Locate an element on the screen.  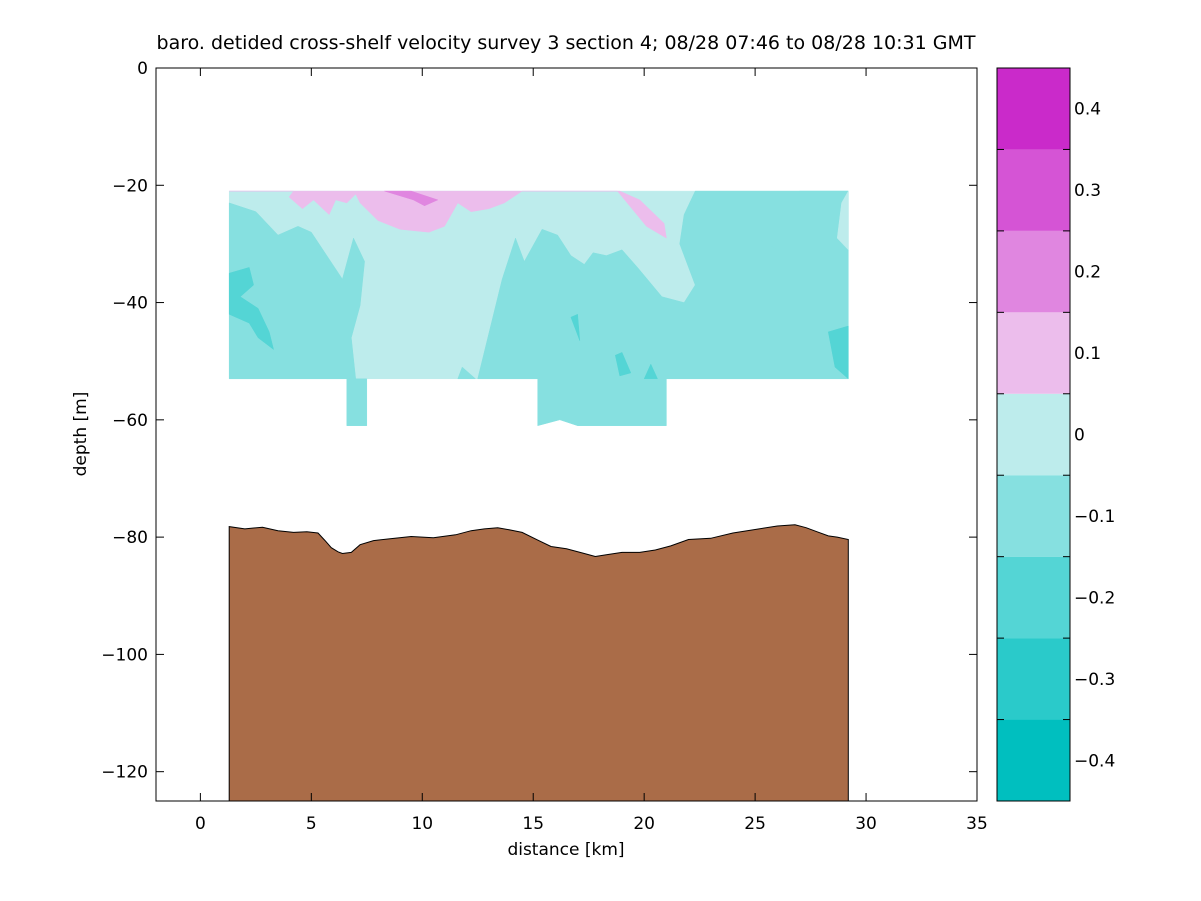
colorbar-frame is located at coordinates (1033, 434).